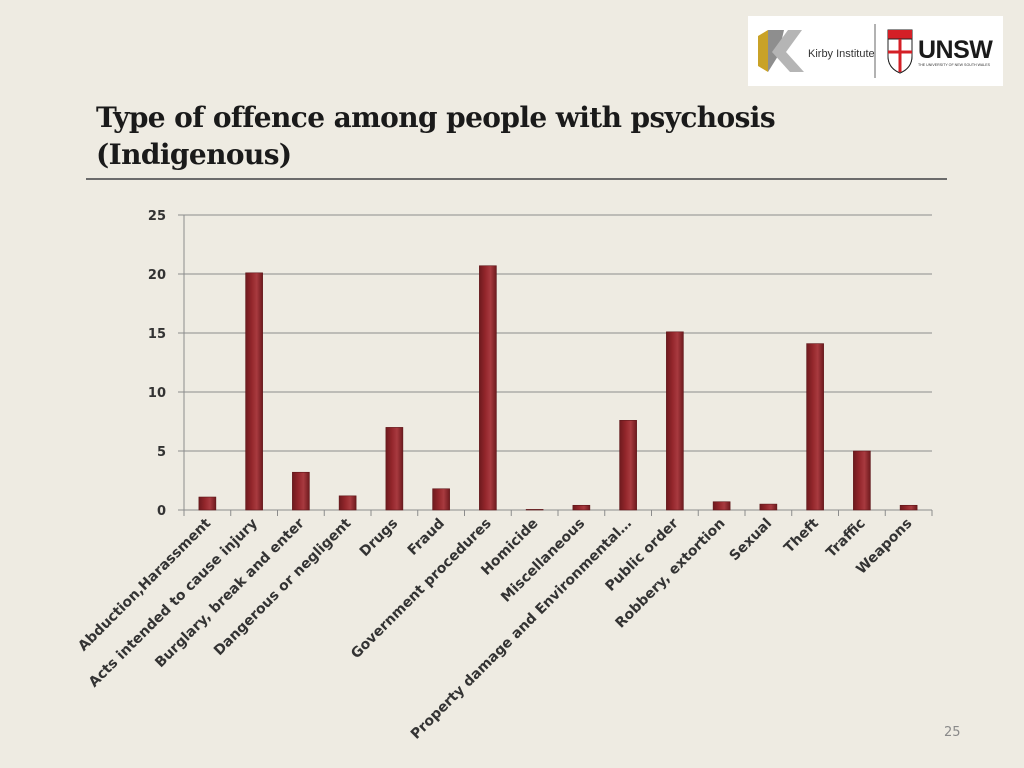 The width and height of the screenshot is (1024, 768). Describe the element at coordinates (161, 511) in the screenshot. I see `y-tick-label: 0` at that location.